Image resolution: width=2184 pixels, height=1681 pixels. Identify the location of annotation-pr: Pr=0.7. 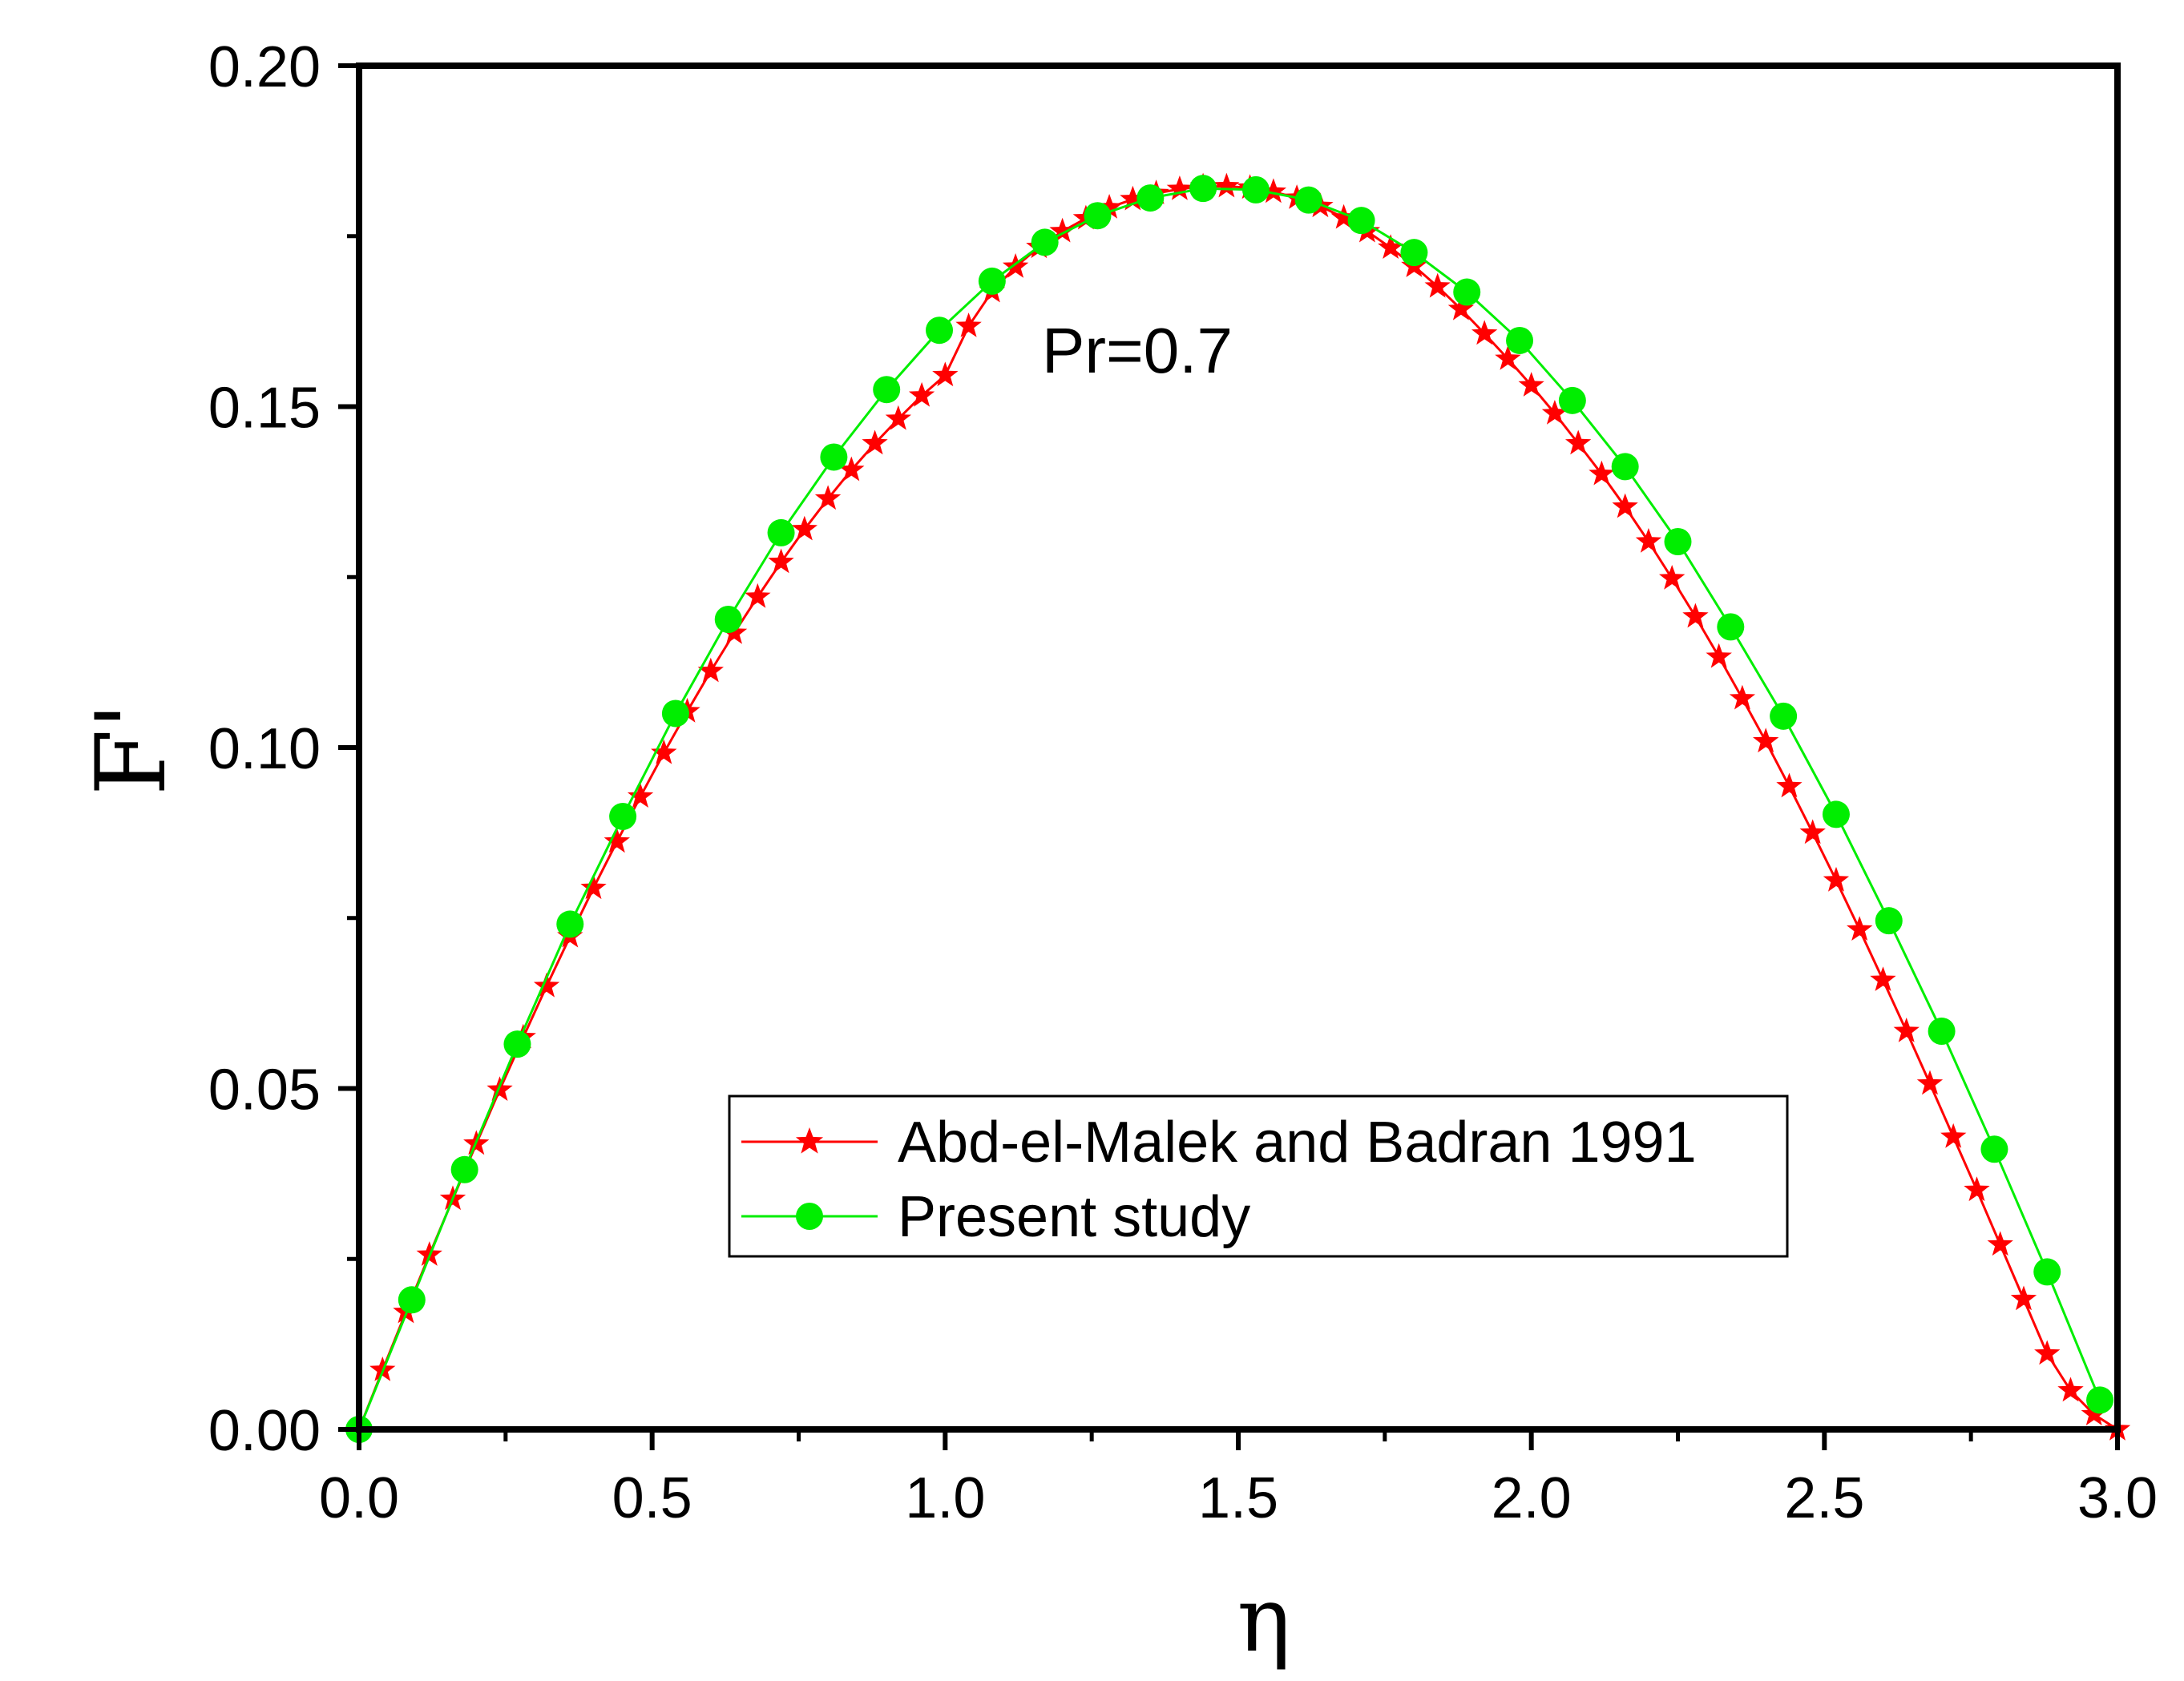
(1137, 350).